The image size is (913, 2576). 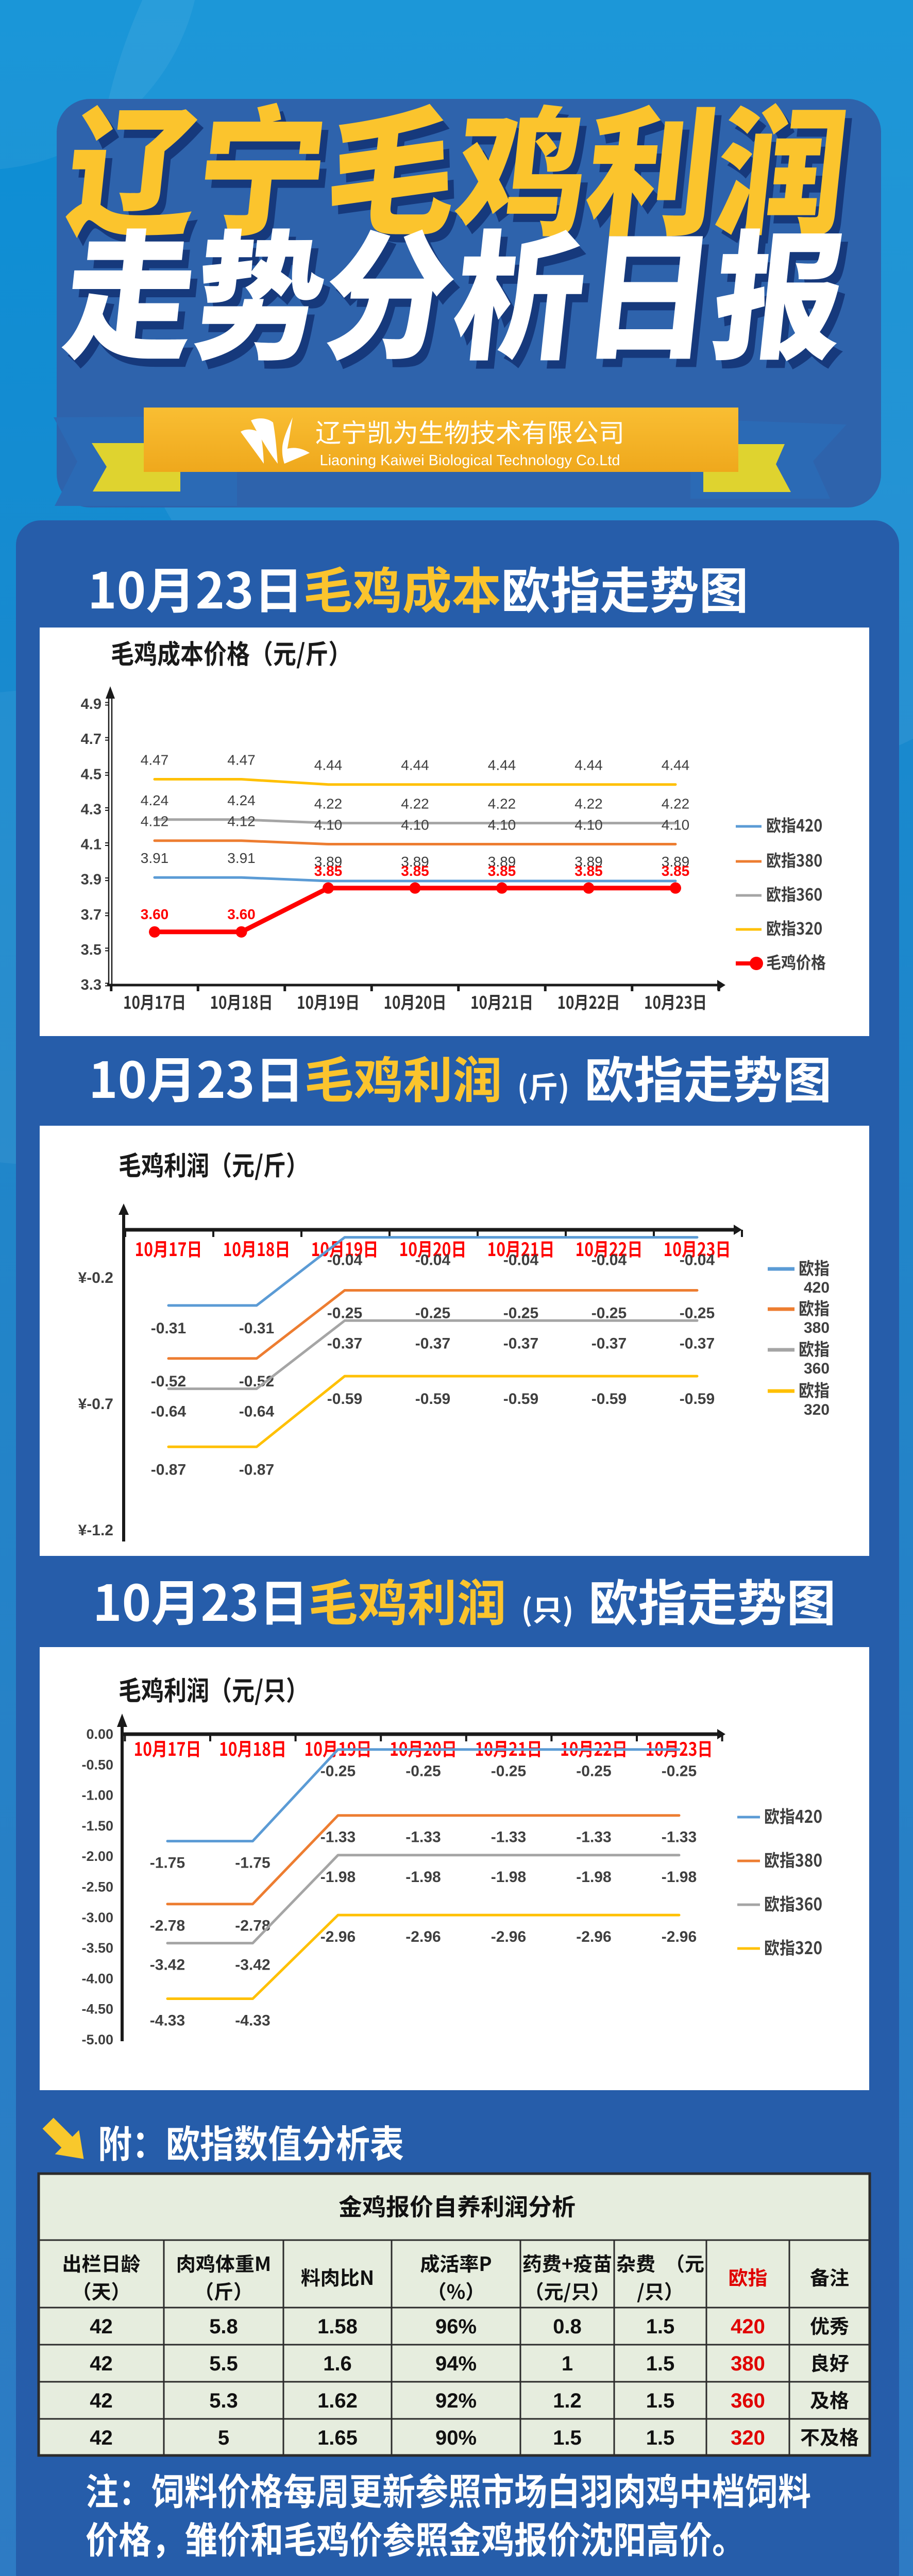 What do you see at coordinates (91, 774) in the screenshot?
I see `svg-text: 4.5` at bounding box center [91, 774].